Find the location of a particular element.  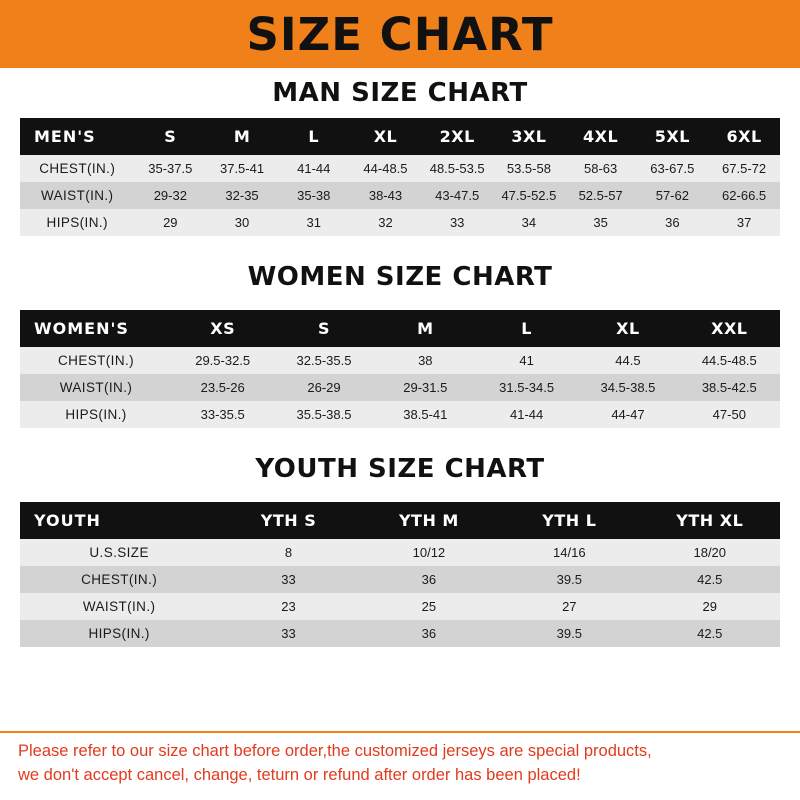

table-cell: 48.5-53.5 is located at coordinates (457, 168).